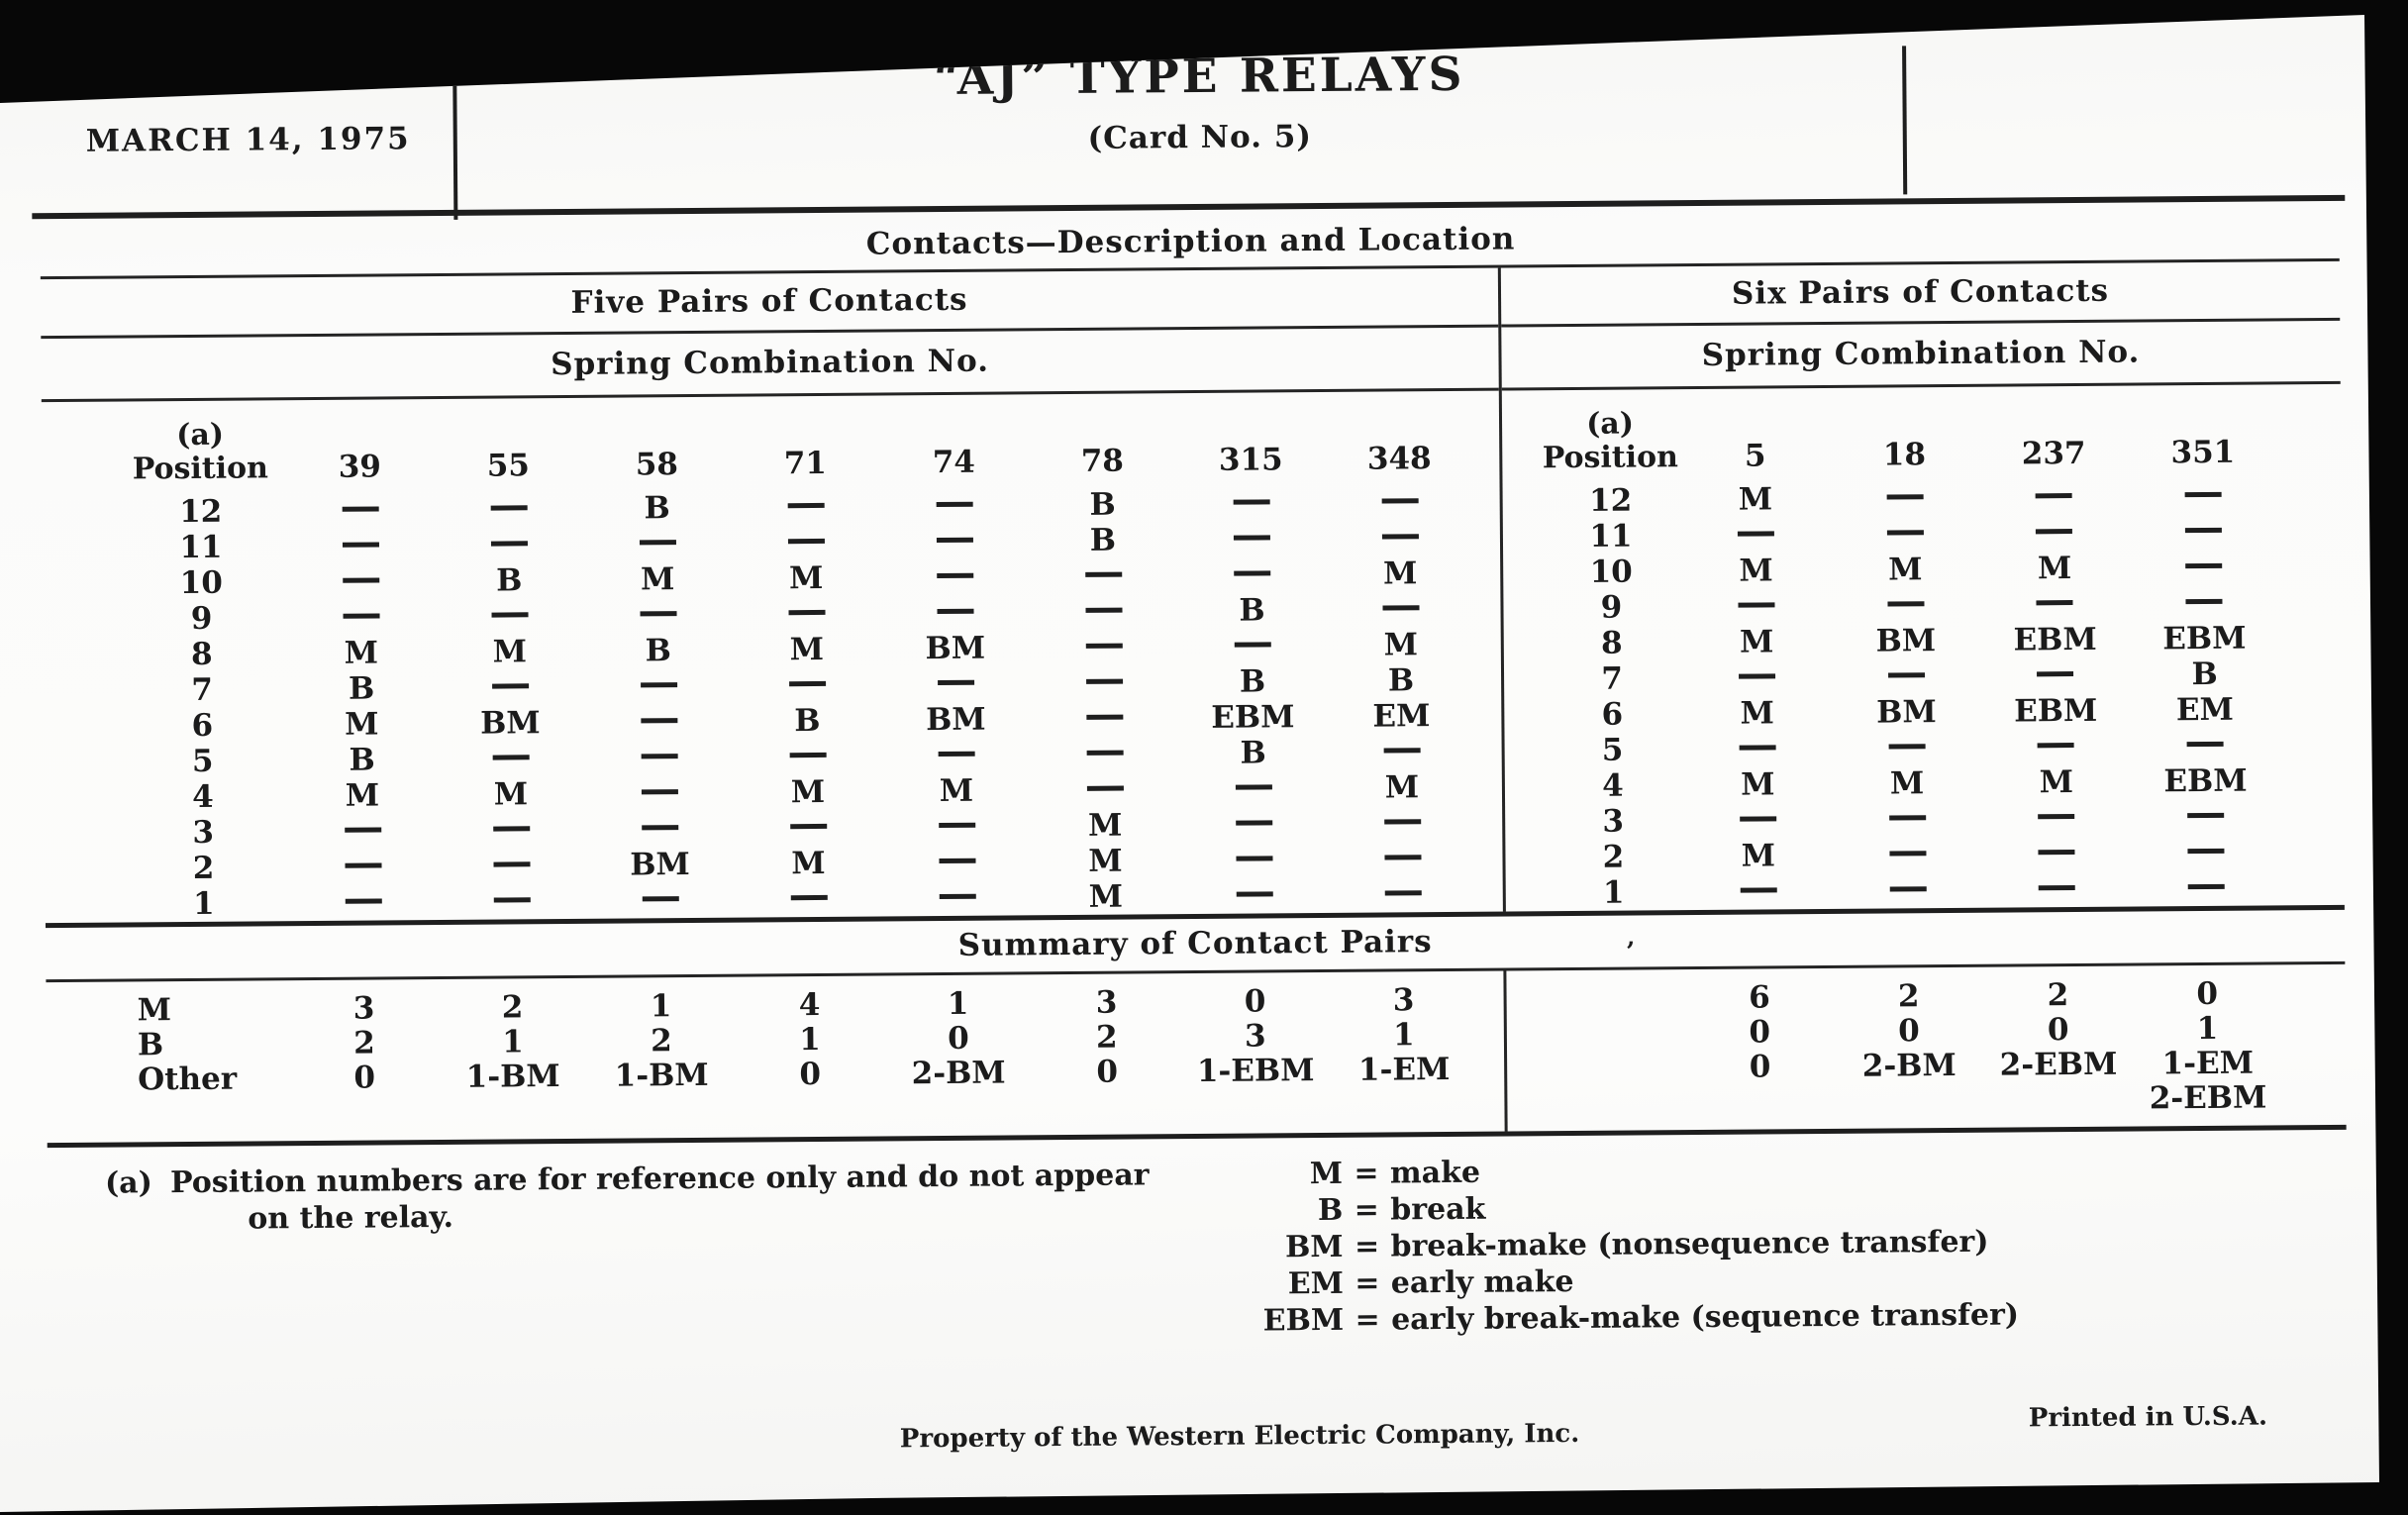  I want to click on contact-type-cell: BM, so click(510, 723).